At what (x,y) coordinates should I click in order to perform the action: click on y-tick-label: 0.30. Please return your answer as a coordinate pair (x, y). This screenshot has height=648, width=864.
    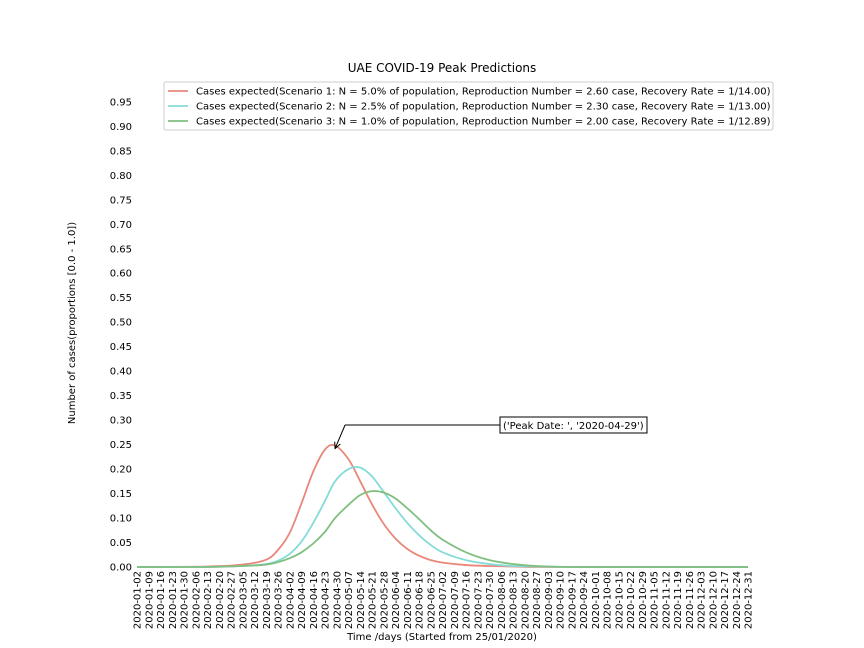
    Looking at the image, I should click on (121, 421).